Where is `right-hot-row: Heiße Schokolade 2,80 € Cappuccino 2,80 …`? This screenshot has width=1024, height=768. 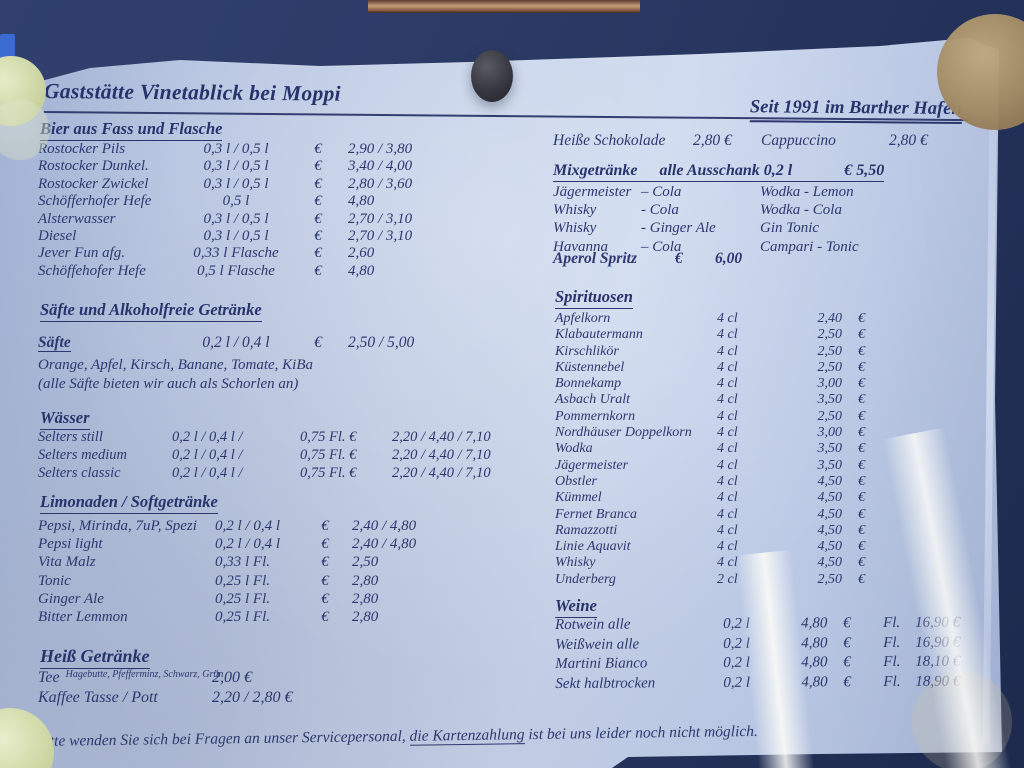 right-hot-row: Heiße Schokolade 2,80 € Cappuccino 2,80 … is located at coordinates (740, 141).